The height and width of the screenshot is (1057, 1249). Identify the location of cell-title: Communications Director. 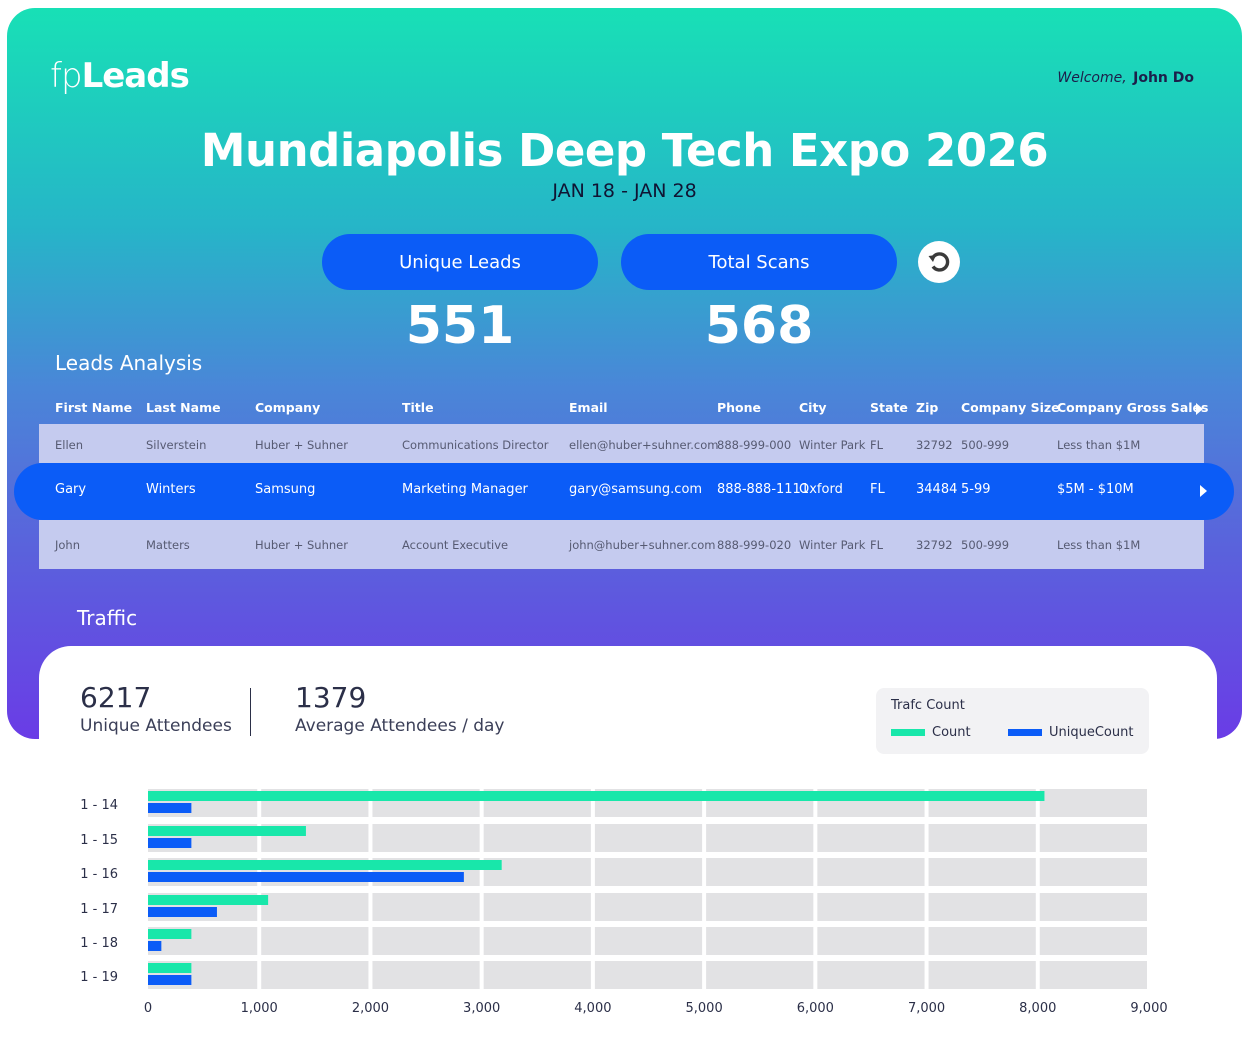
(475, 445).